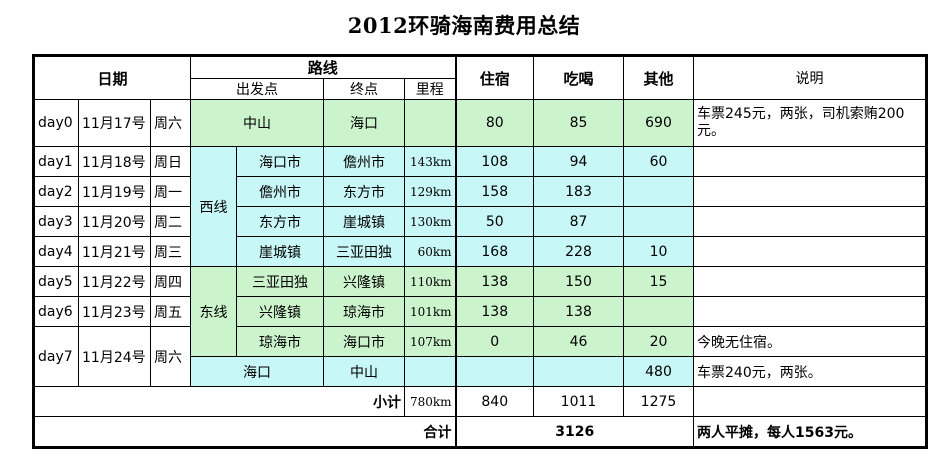 This screenshot has height=466, width=928. Describe the element at coordinates (257, 371) in the screenshot. I see `start-cell: 海口` at that location.